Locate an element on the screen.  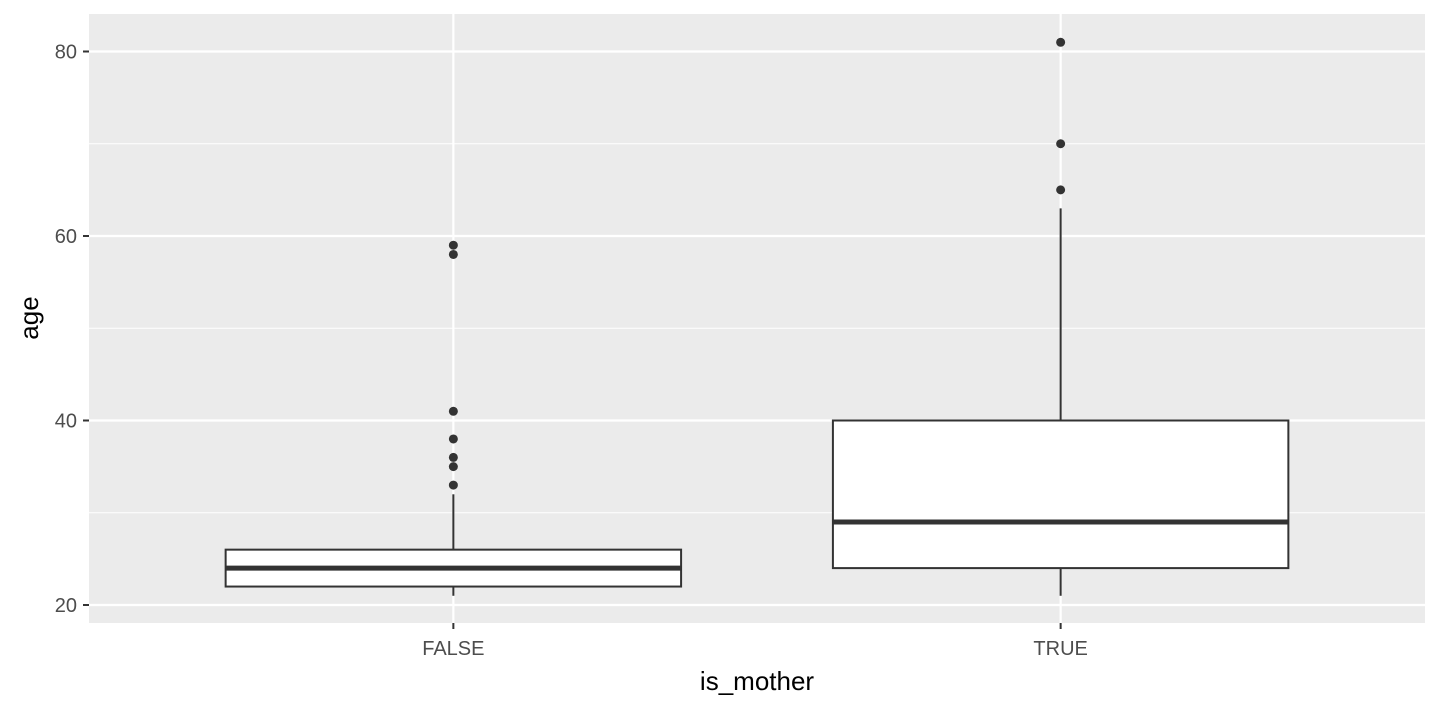
box-body is located at coordinates (1060, 494).